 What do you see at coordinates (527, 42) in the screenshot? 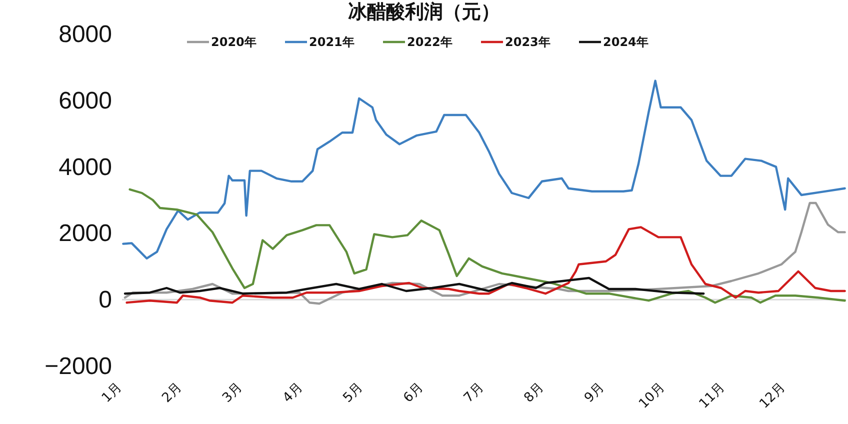
I see `legend-label: 2023年` at bounding box center [527, 42].